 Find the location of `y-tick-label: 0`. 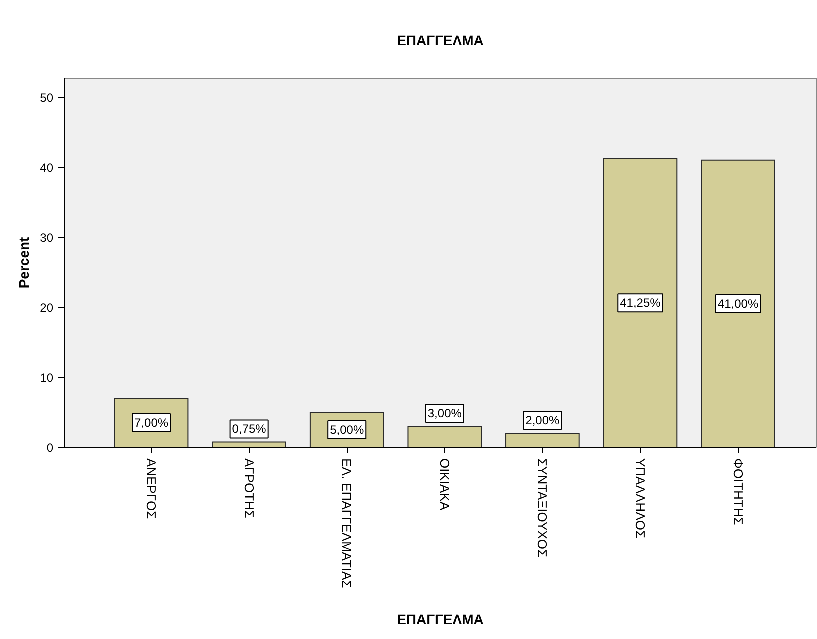

y-tick-label: 0 is located at coordinates (50, 448).